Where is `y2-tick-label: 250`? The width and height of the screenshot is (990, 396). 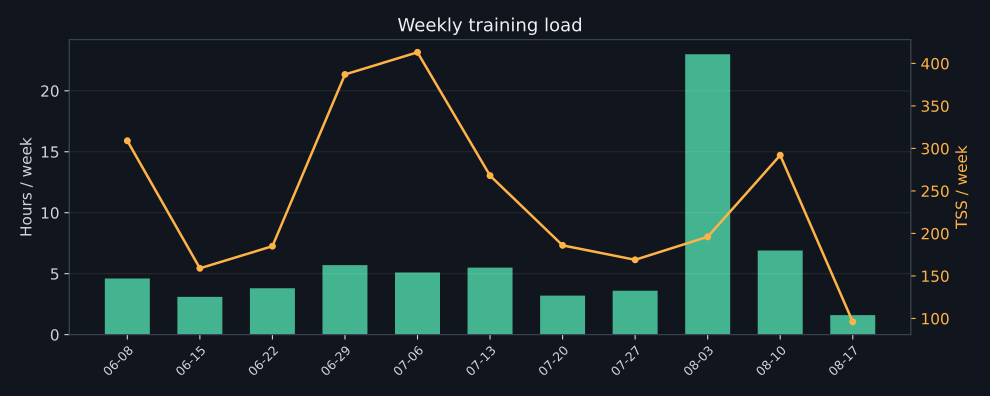 y2-tick-label: 250 is located at coordinates (935, 191).